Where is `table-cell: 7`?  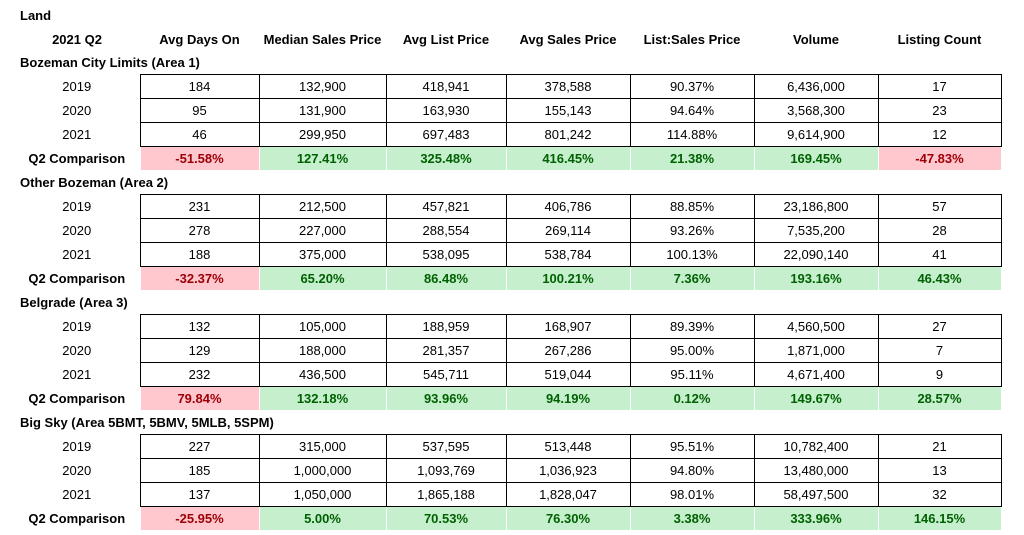 table-cell: 7 is located at coordinates (939, 350).